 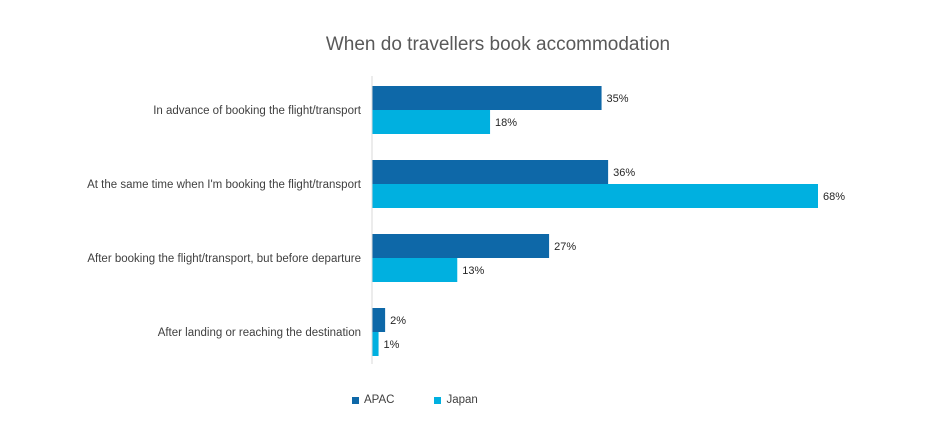 I want to click on legend: APAC Japan, so click(x=415, y=400).